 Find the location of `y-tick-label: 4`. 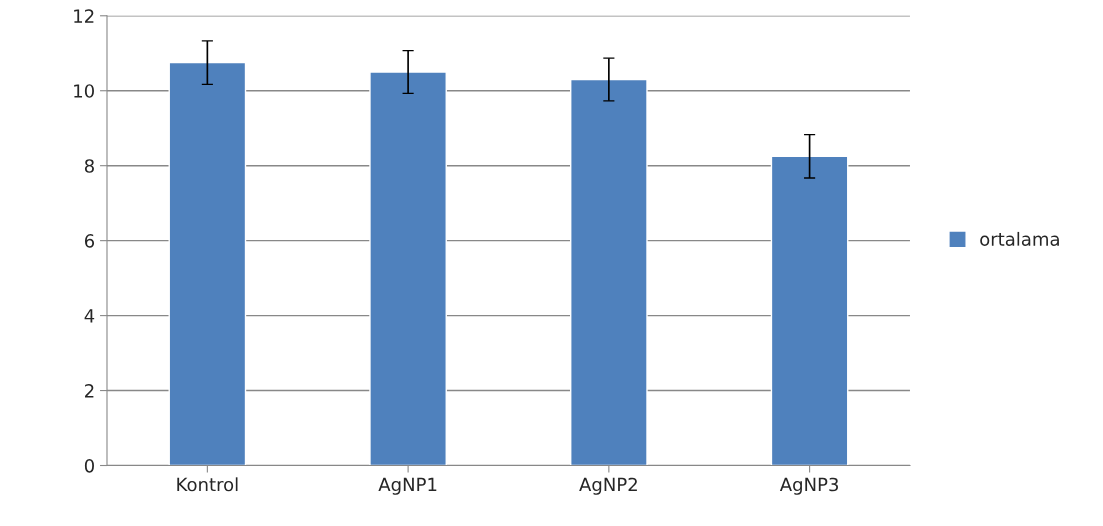

y-tick-label: 4 is located at coordinates (89, 316).